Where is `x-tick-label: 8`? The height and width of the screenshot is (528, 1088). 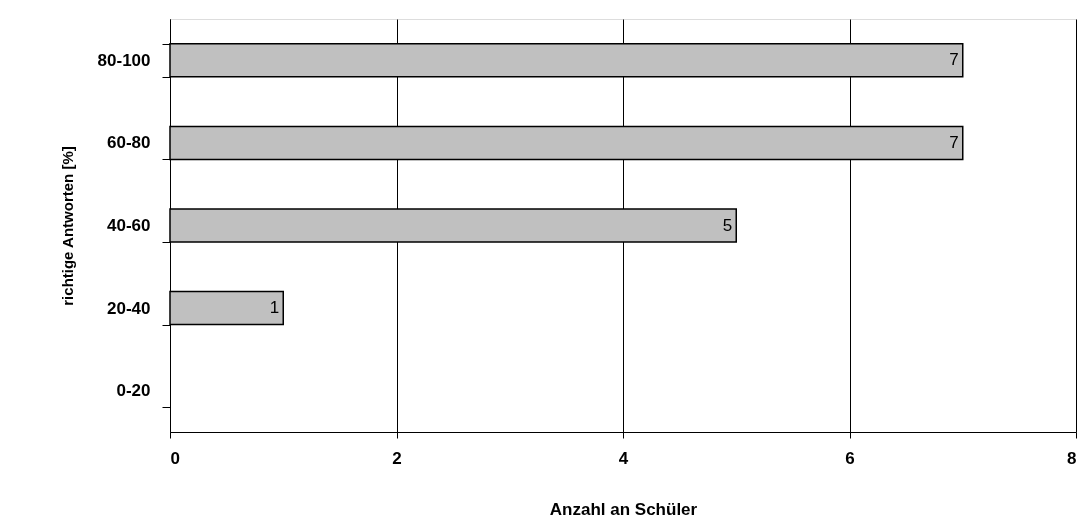 x-tick-label: 8 is located at coordinates (1072, 458).